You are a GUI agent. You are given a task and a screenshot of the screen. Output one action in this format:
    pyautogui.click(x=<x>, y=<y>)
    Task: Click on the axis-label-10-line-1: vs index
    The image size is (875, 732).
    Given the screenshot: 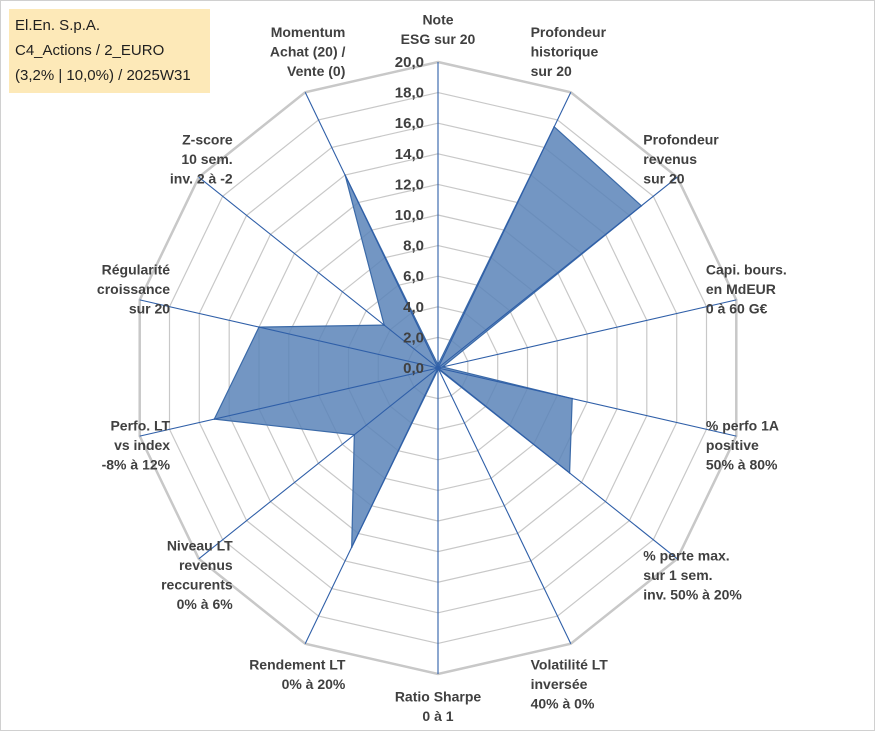 What is the action you would take?
    pyautogui.click(x=142, y=445)
    